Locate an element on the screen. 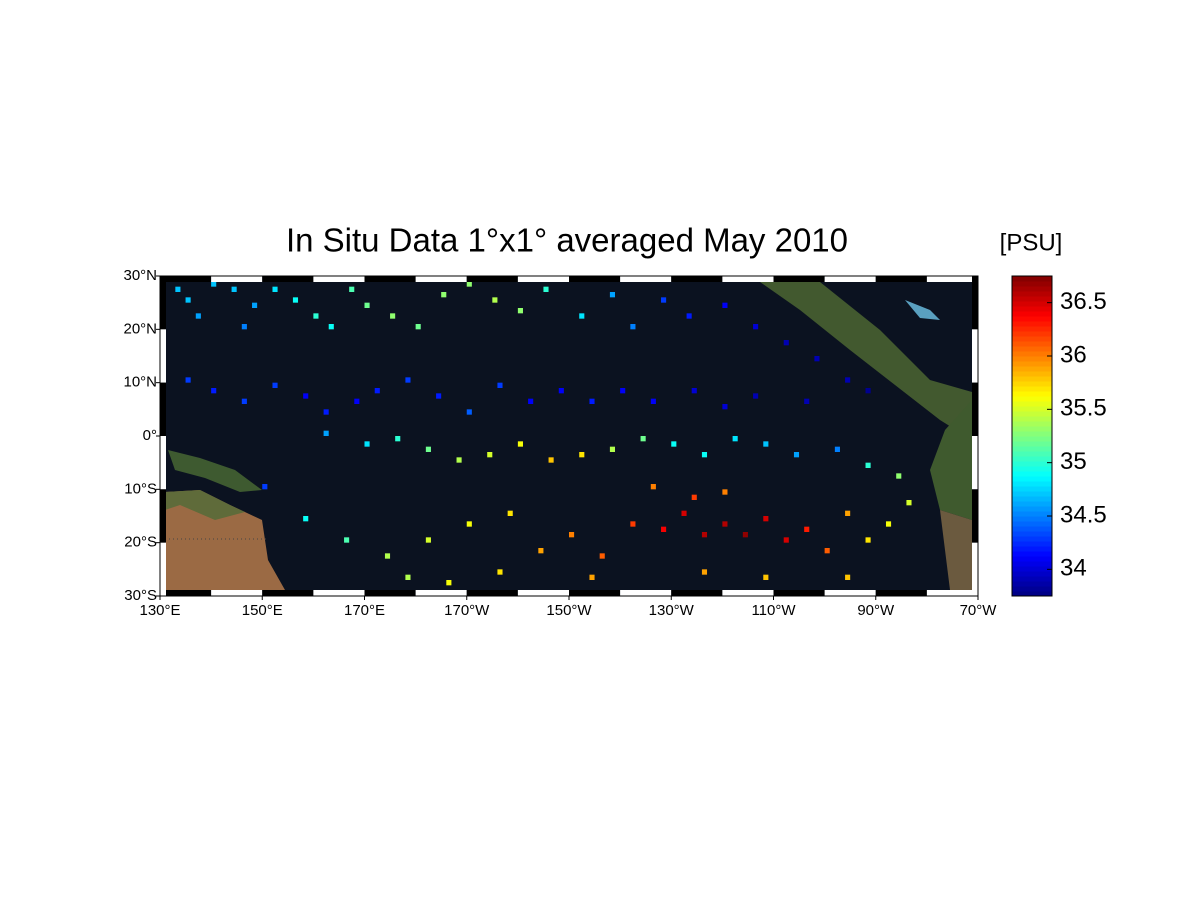 The width and height of the screenshot is (1201, 901). lat-tick-label: 0° is located at coordinates (150, 435).